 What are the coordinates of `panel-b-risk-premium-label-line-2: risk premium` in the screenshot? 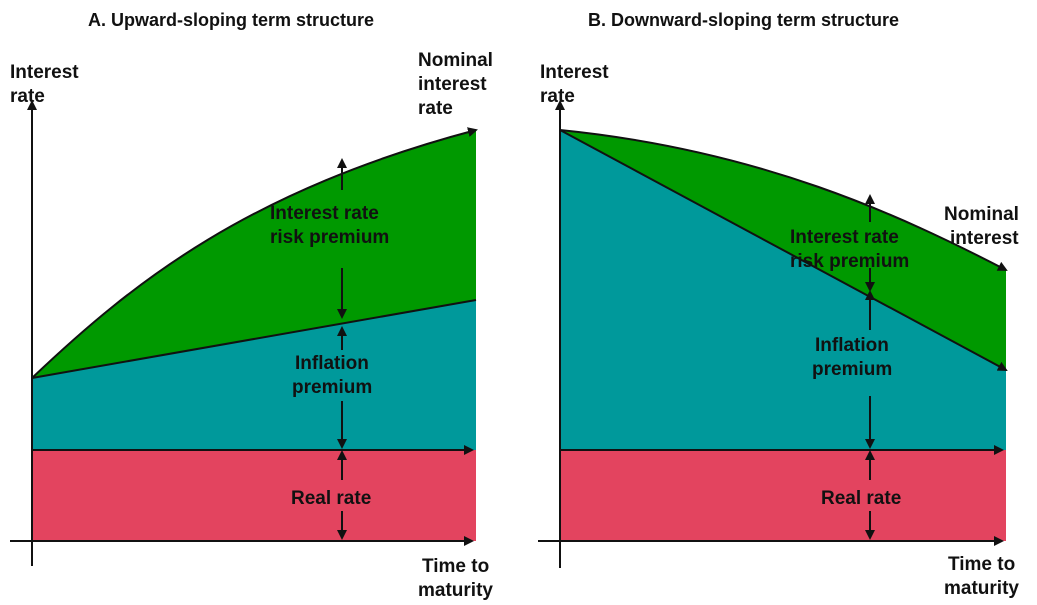 It's located at (849, 261).